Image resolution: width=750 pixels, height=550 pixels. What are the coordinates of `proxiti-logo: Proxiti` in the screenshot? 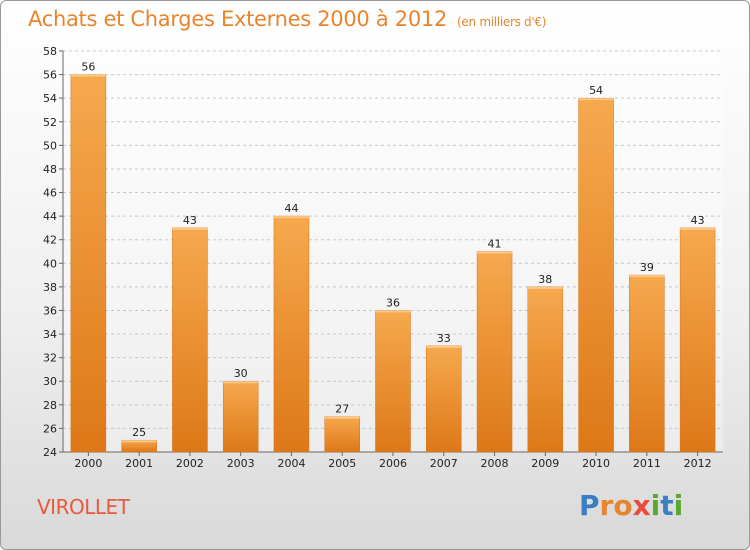 It's located at (631, 505).